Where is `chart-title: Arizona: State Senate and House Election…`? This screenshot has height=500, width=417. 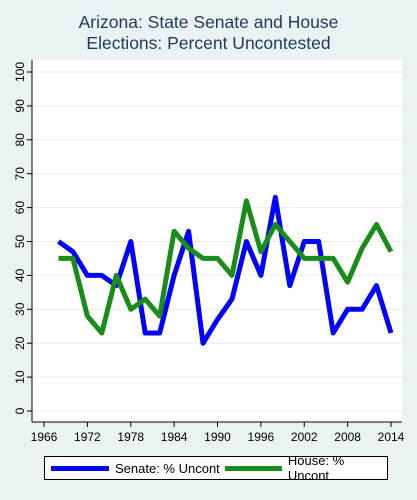 chart-title: Arizona: State Senate and House Election… is located at coordinates (208, 33).